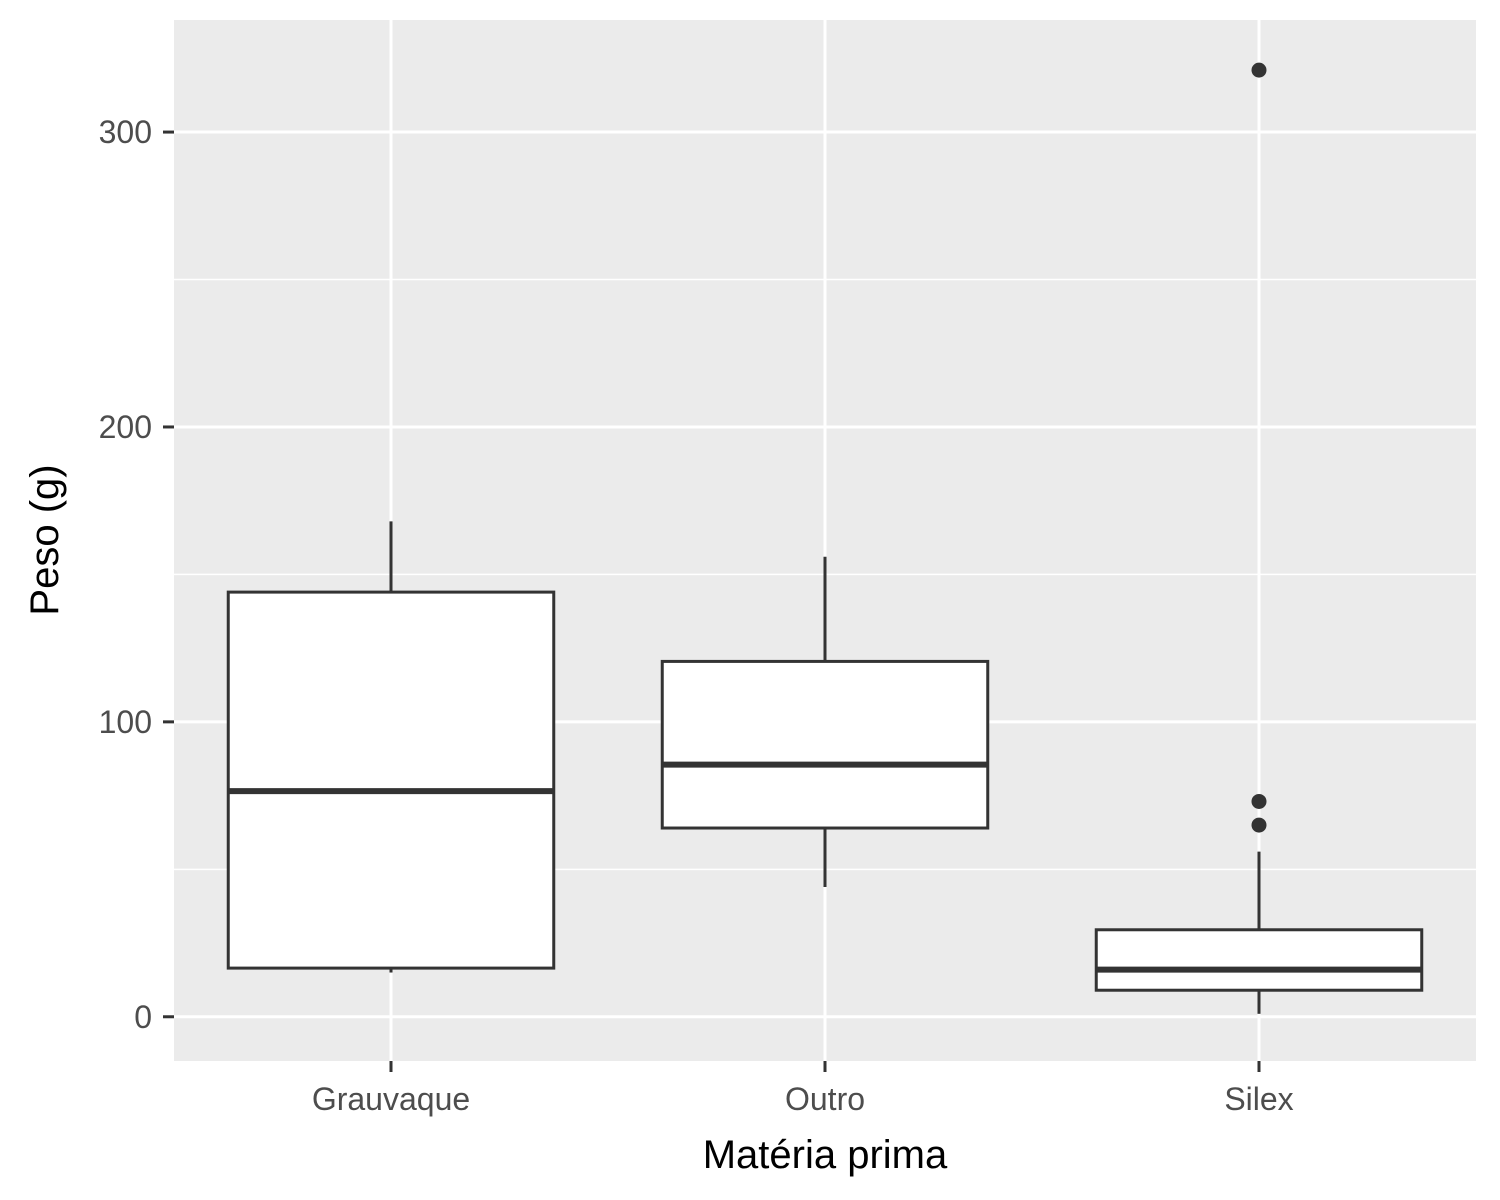 The image size is (1500, 1200). I want to click on x-axis: Grauvaque Outro Silex, so click(803, 1089).